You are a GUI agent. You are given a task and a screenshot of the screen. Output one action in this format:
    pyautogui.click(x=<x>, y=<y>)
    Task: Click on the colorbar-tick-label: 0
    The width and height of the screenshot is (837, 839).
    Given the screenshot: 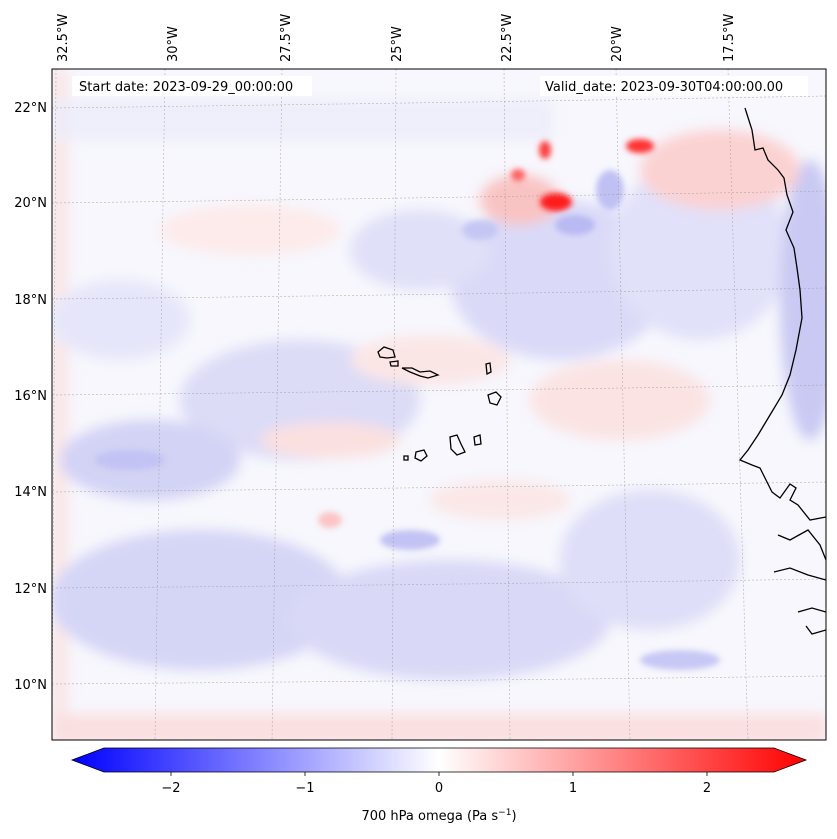 What is the action you would take?
    pyautogui.click(x=439, y=788)
    